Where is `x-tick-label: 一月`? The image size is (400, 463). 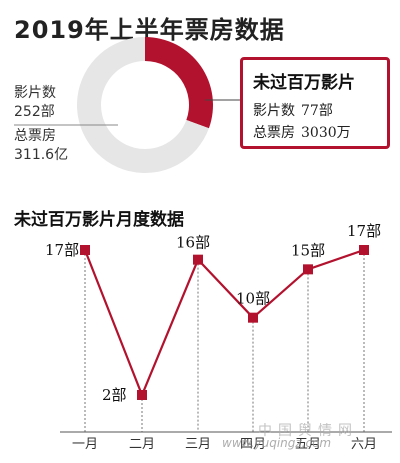 x-tick-label: 一月 is located at coordinates (85, 444).